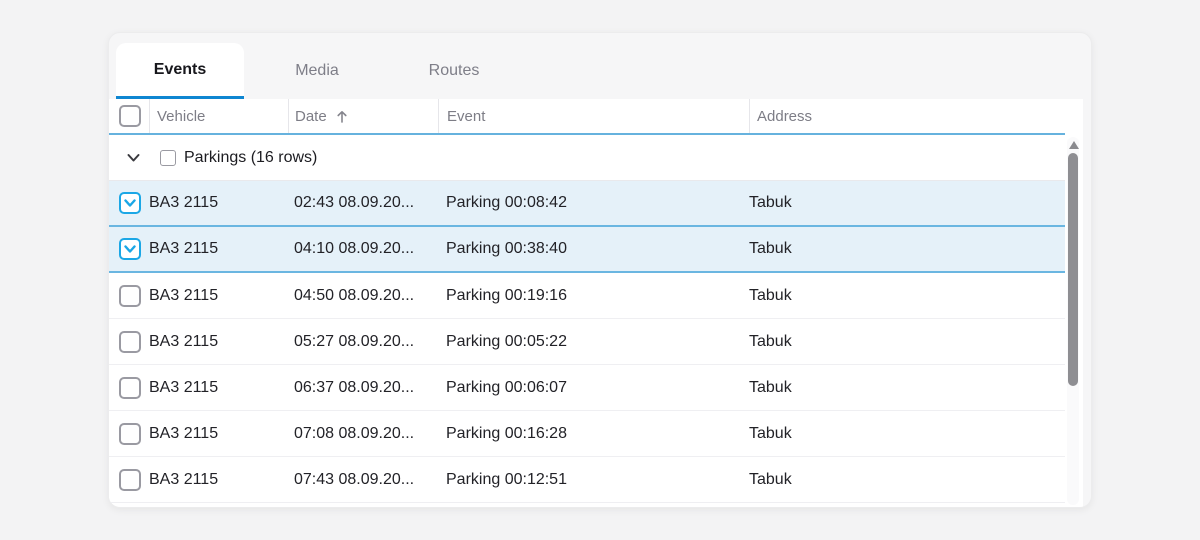 This screenshot has width=1200, height=540. What do you see at coordinates (506, 248) in the screenshot?
I see `event-cell: Parking 00:38:40` at bounding box center [506, 248].